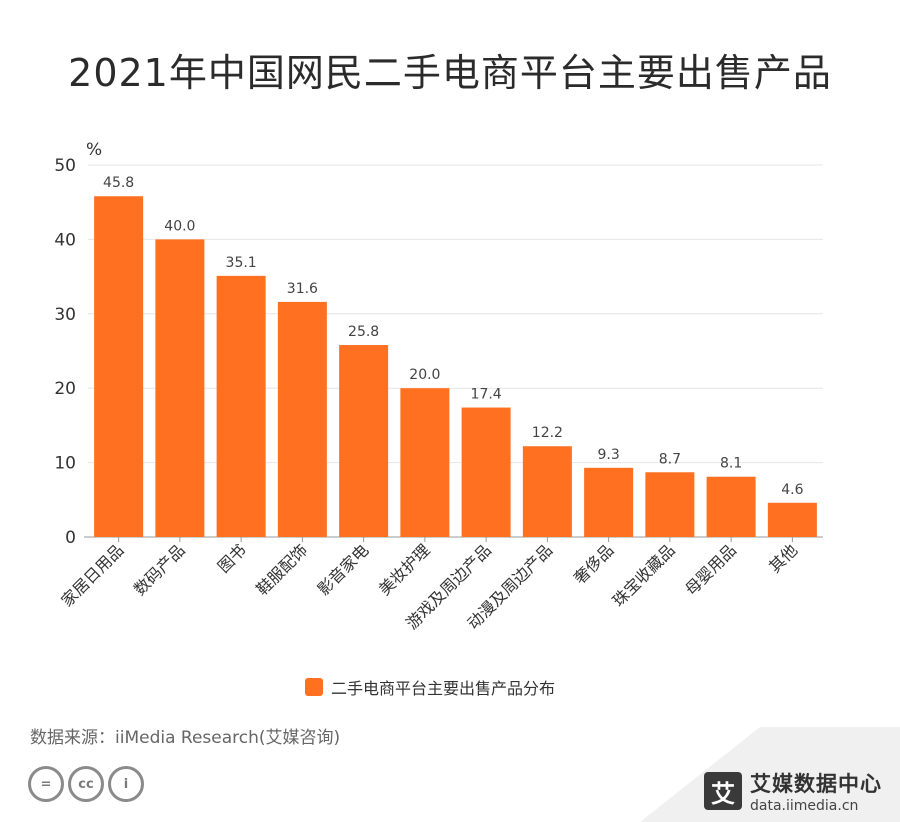 The height and width of the screenshot is (822, 900). Describe the element at coordinates (486, 395) in the screenshot. I see `data-label: 17.4` at that location.